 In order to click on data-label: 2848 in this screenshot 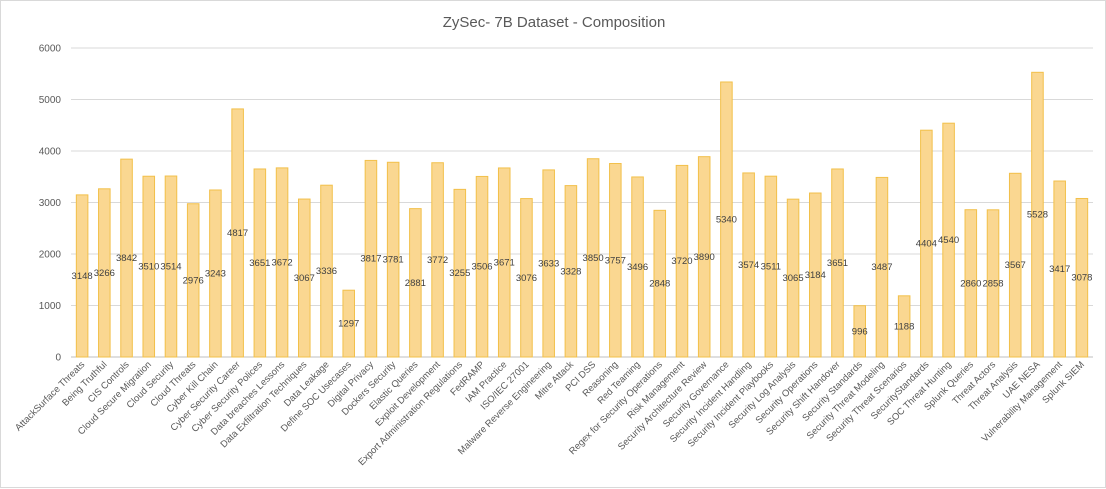, I will do `click(659, 284)`.